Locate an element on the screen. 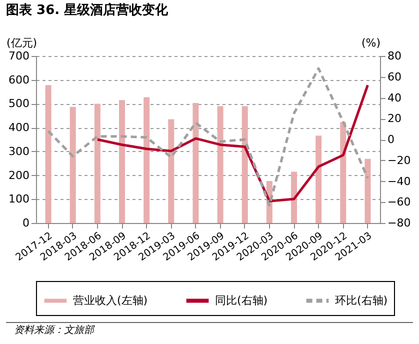 This screenshot has height=344, width=419. y-tick-label: 0 is located at coordinates (26, 223).